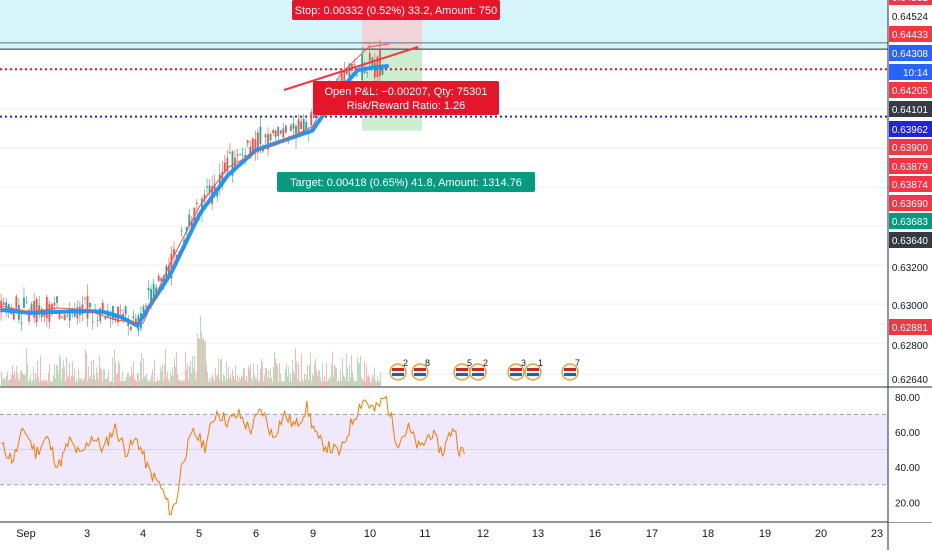 The width and height of the screenshot is (932, 555). I want to click on price-label: 0.63874, so click(910, 184).